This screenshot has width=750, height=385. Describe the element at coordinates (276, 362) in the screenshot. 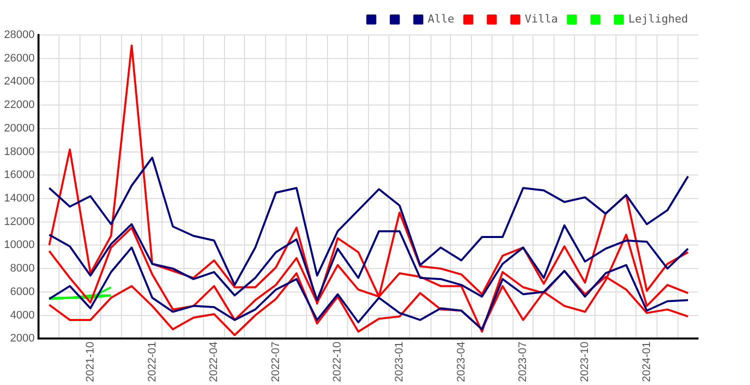

I see `x-tick-label: 2022-07` at that location.